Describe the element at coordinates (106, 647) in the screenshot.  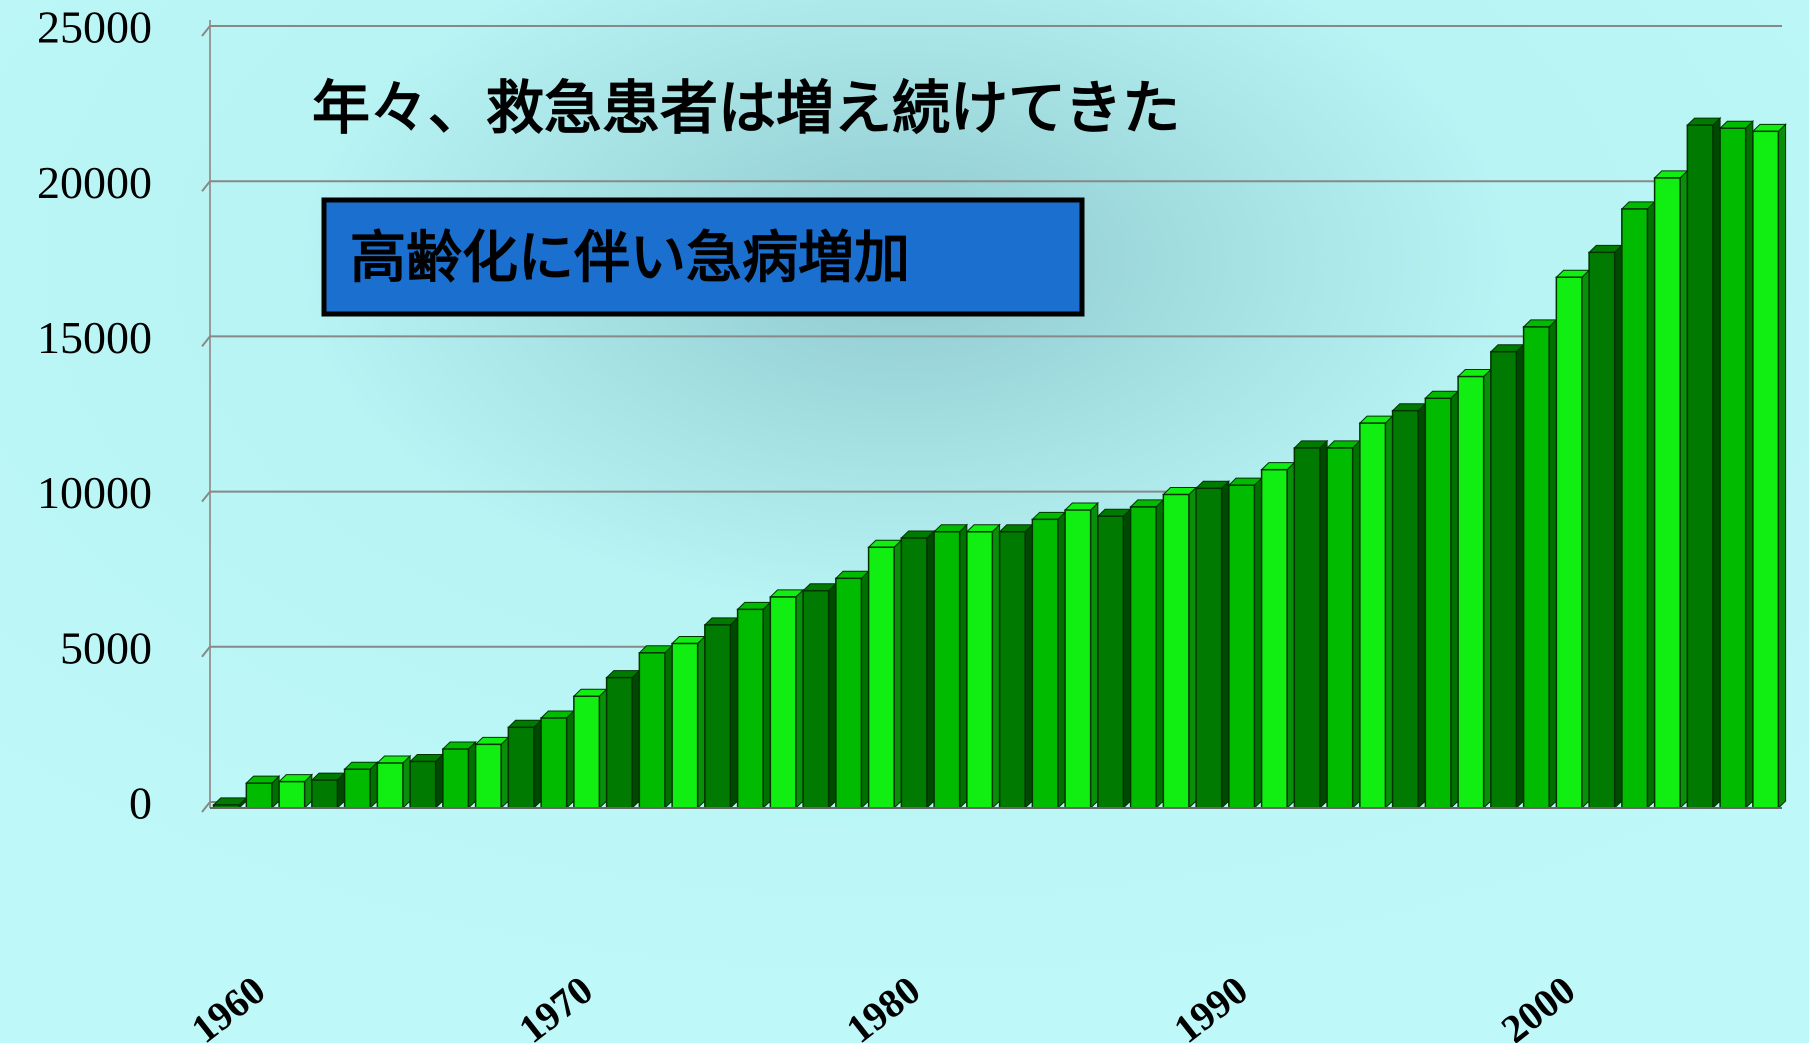
I see `y-tick-label: 5000` at that location.